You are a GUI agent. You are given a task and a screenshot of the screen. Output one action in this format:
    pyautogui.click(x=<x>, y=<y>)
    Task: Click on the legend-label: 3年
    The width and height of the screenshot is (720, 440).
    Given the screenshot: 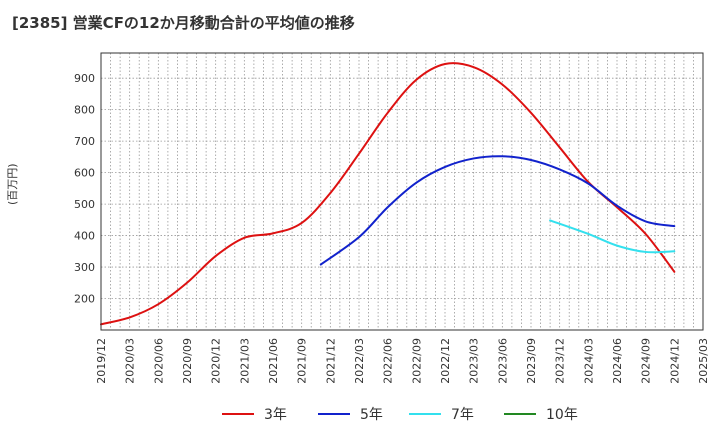 What is the action you would take?
    pyautogui.click(x=275, y=415)
    